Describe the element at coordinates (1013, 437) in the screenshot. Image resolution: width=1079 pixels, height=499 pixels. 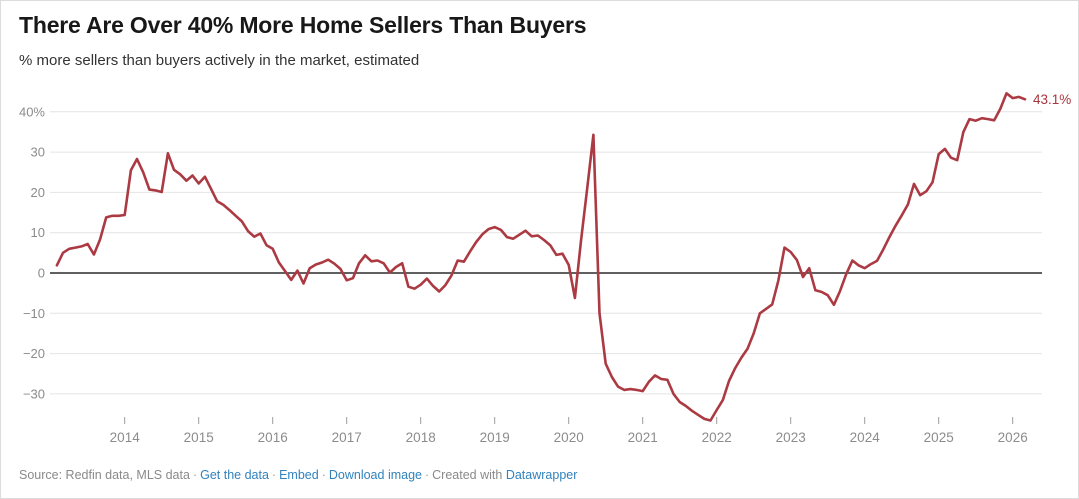
I see `x-axis-label: 2026` at that location.